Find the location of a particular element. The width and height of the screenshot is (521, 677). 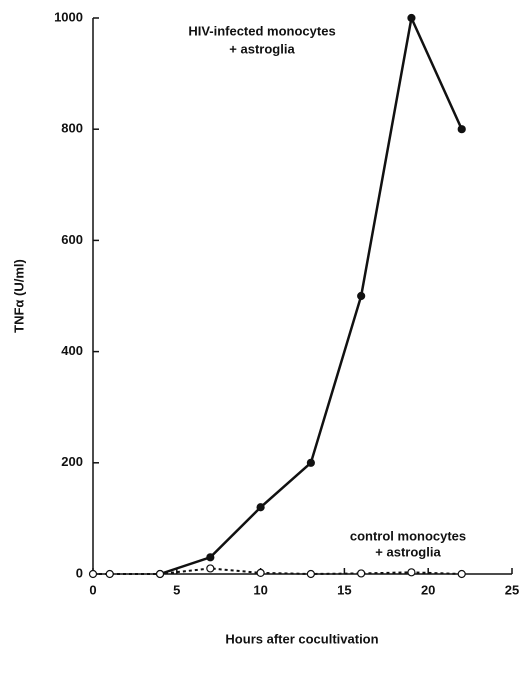

line is located at coordinates (277, 571).